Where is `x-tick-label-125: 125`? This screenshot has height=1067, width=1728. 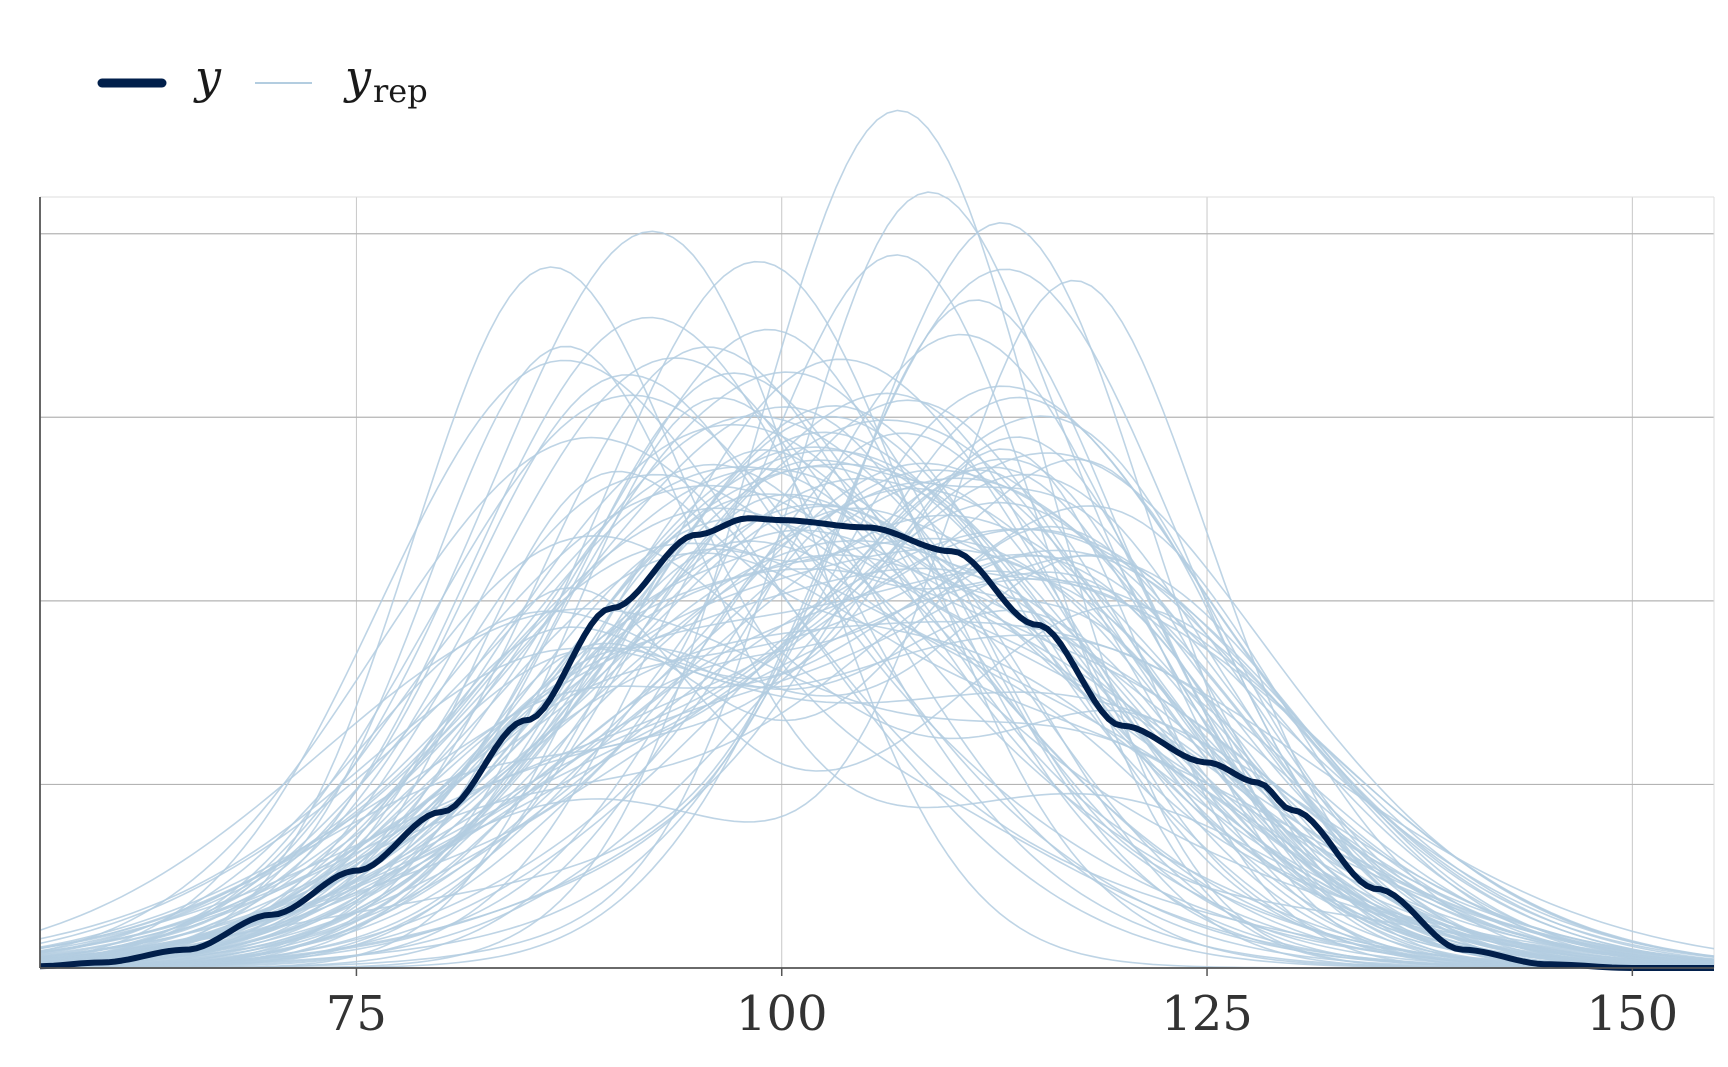 x-tick-label-125: 125 is located at coordinates (1207, 1014).